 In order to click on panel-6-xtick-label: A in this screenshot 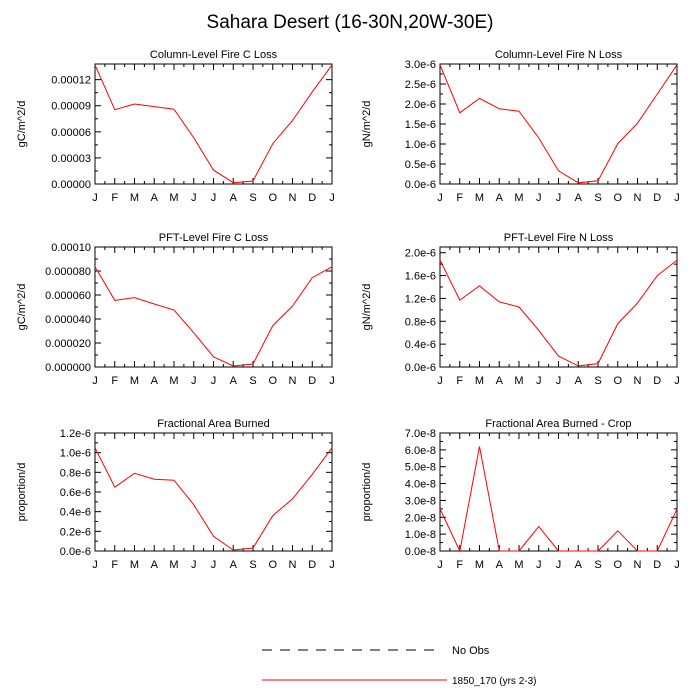, I will do `click(500, 565)`.